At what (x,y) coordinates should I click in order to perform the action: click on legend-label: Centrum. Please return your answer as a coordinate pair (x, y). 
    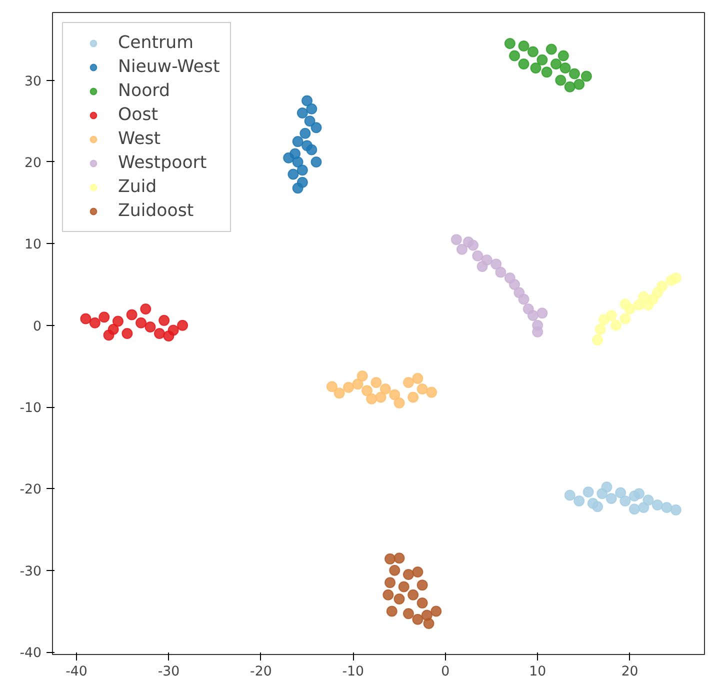
    Looking at the image, I should click on (156, 43).